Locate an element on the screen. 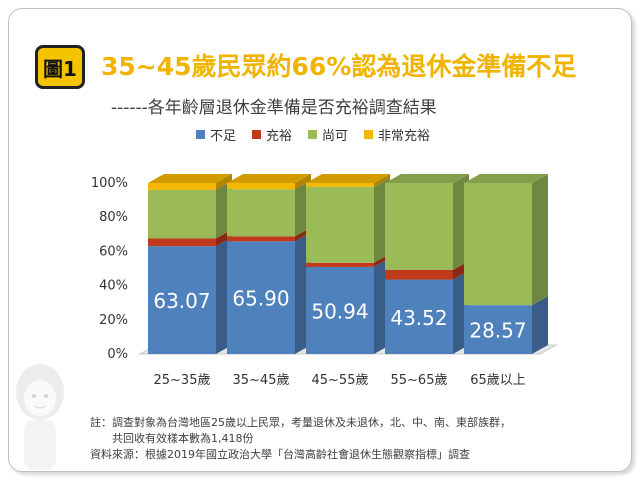 The width and height of the screenshot is (640, 480). headline-subtitle: ------各年齡層退休金準備是否充裕調查結果 is located at coordinates (274, 108).